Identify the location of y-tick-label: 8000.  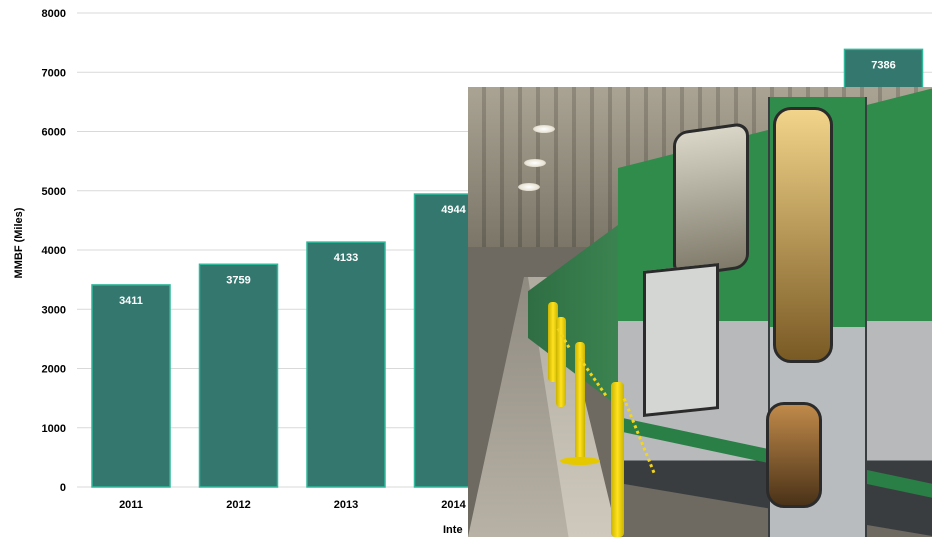
(54, 14).